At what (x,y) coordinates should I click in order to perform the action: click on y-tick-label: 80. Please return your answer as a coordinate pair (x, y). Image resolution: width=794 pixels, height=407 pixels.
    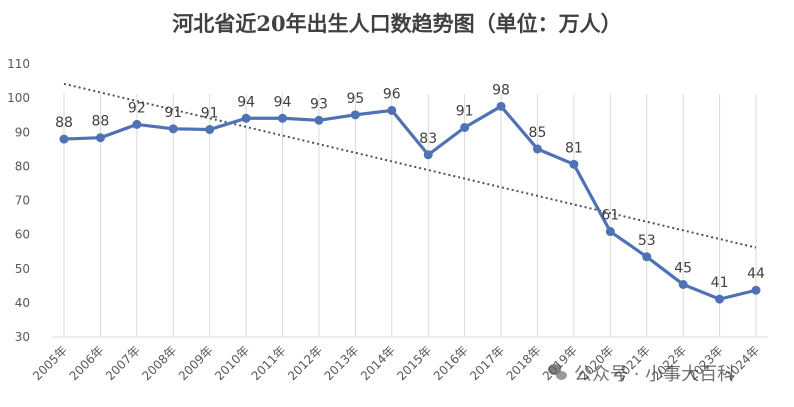
    Looking at the image, I should click on (22, 166).